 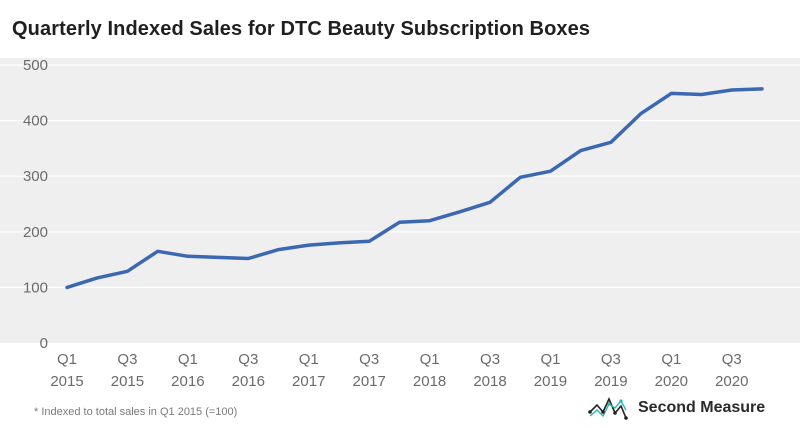 I want to click on y-tick-label: 0, so click(x=44, y=343).